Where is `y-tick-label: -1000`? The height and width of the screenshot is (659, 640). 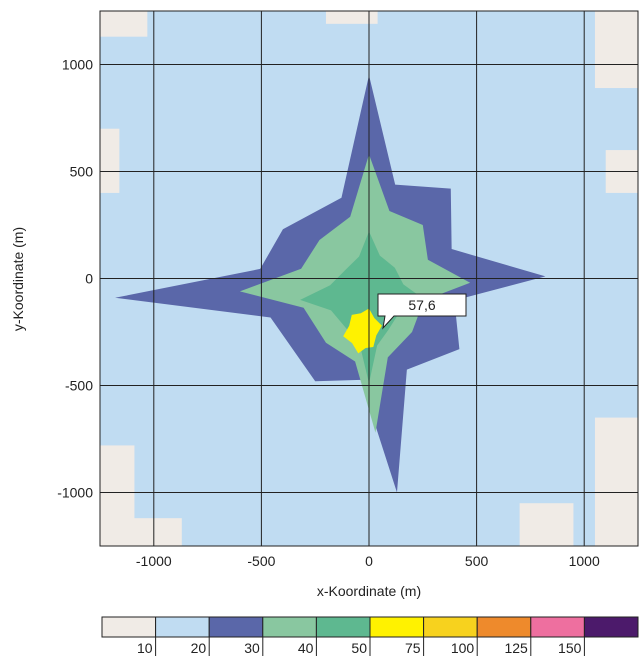
y-tick-label: -1000 is located at coordinates (75, 493).